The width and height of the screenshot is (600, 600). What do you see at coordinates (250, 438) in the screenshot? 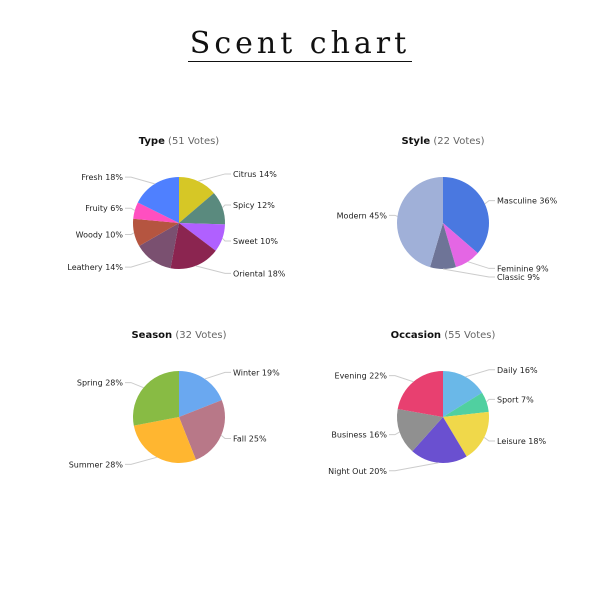
I see `slice-label: Fall 25%` at bounding box center [250, 438].